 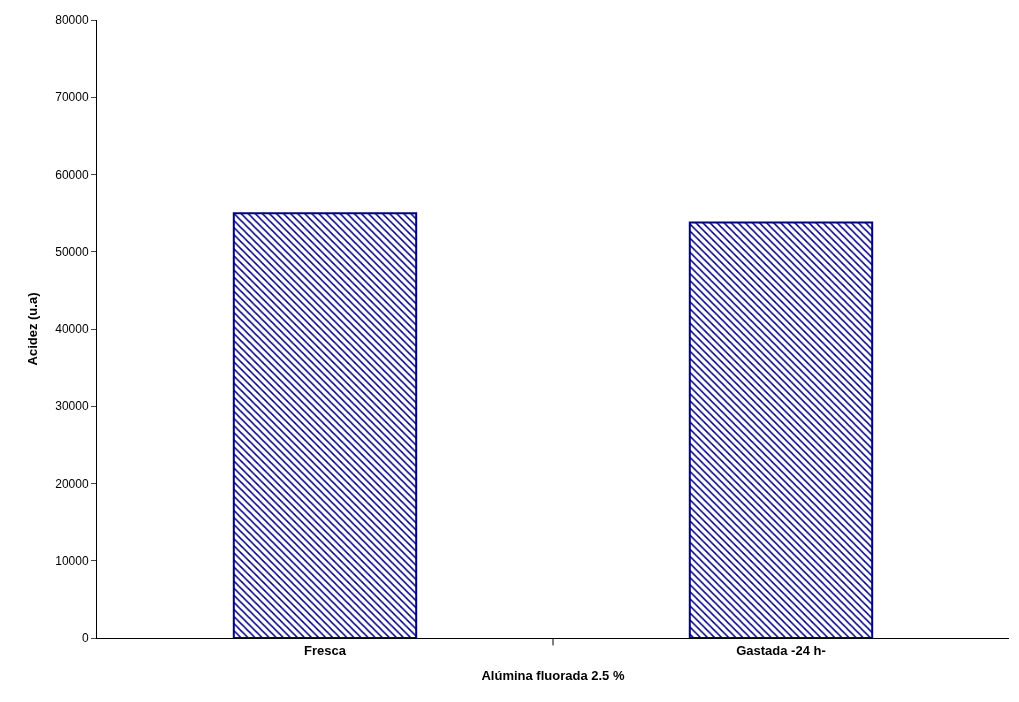 What do you see at coordinates (553, 676) in the screenshot?
I see `x-axis-title: Alúmina fluorada 2.5 %` at bounding box center [553, 676].